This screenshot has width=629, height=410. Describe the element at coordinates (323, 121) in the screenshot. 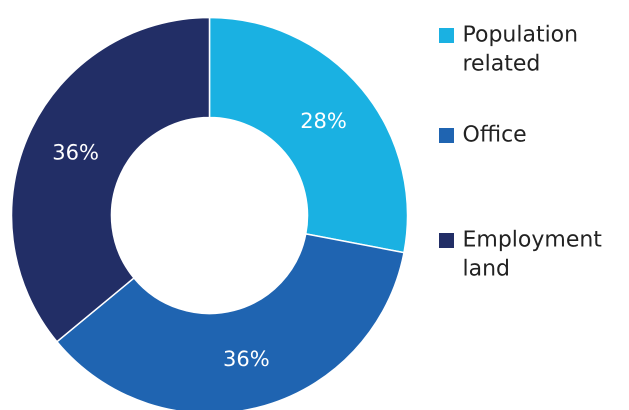

I see `data-label: 28%` at that location.